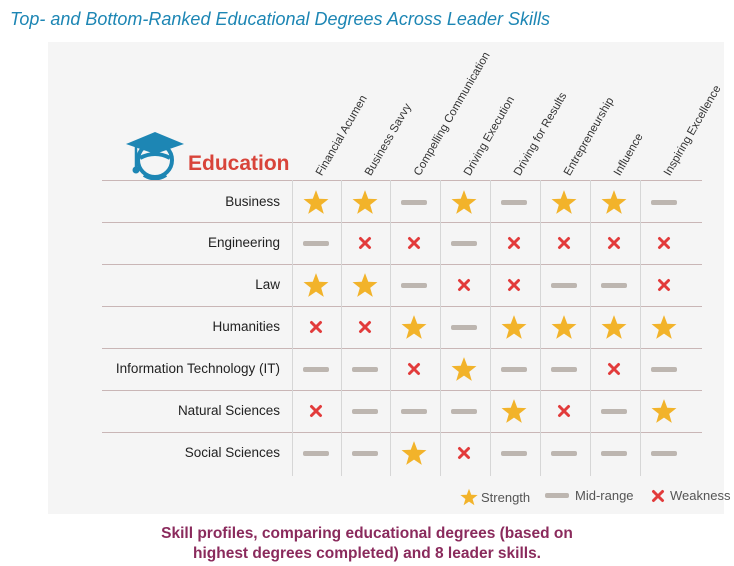 Image resolution: width=734 pixels, height=566 pixels. What do you see at coordinates (506, 497) in the screenshot?
I see `legend-strength-label: Strength` at bounding box center [506, 497].